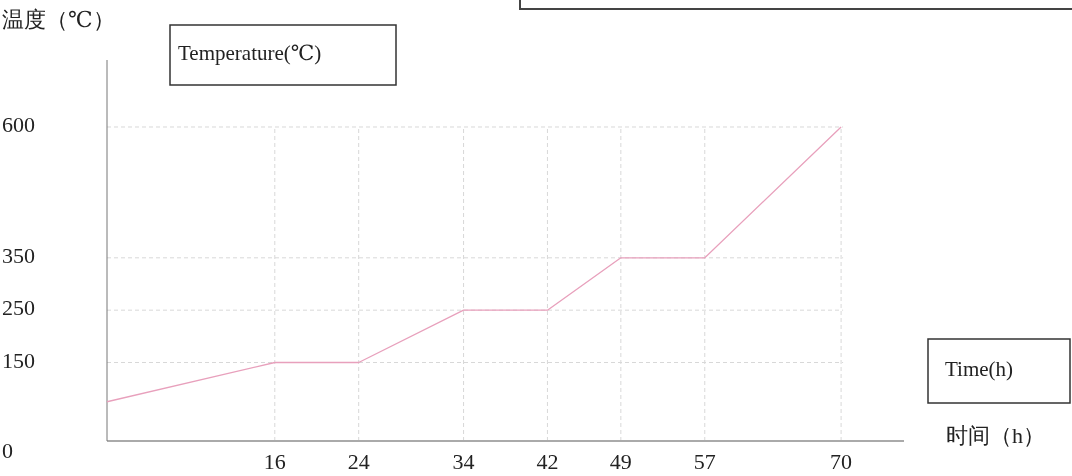 Image resolution: width=1072 pixels, height=476 pixels. Describe the element at coordinates (995, 436) in the screenshot. I see `xlabel: 时间（h）` at that location.